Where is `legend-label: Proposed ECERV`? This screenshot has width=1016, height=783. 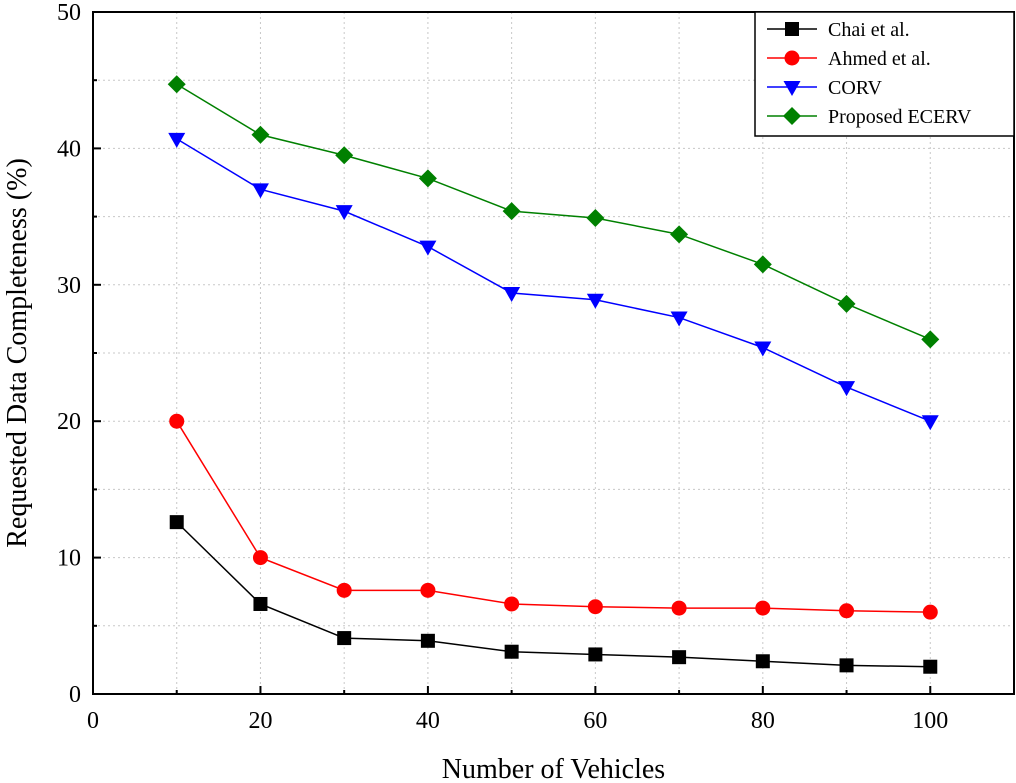
legend-label: Proposed ECERV is located at coordinates (900, 117).